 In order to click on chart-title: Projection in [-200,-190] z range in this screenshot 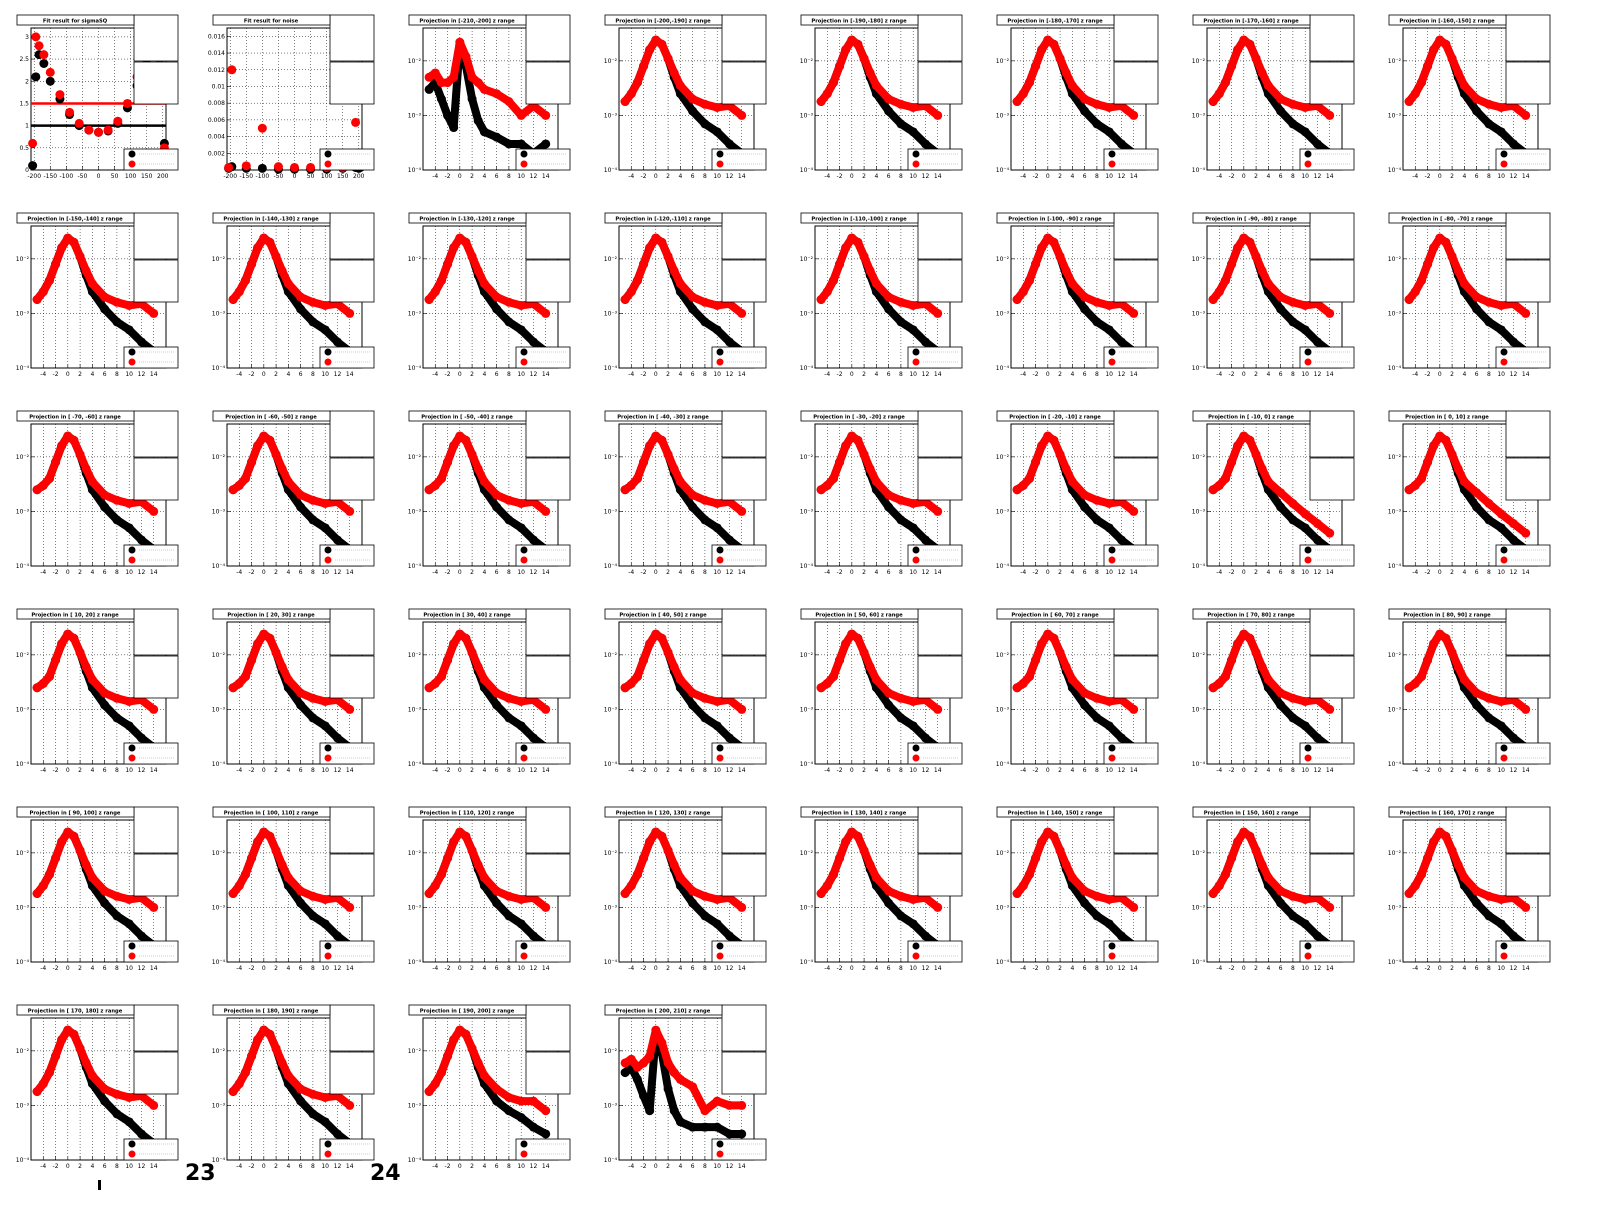, I will do `click(663, 22)`.